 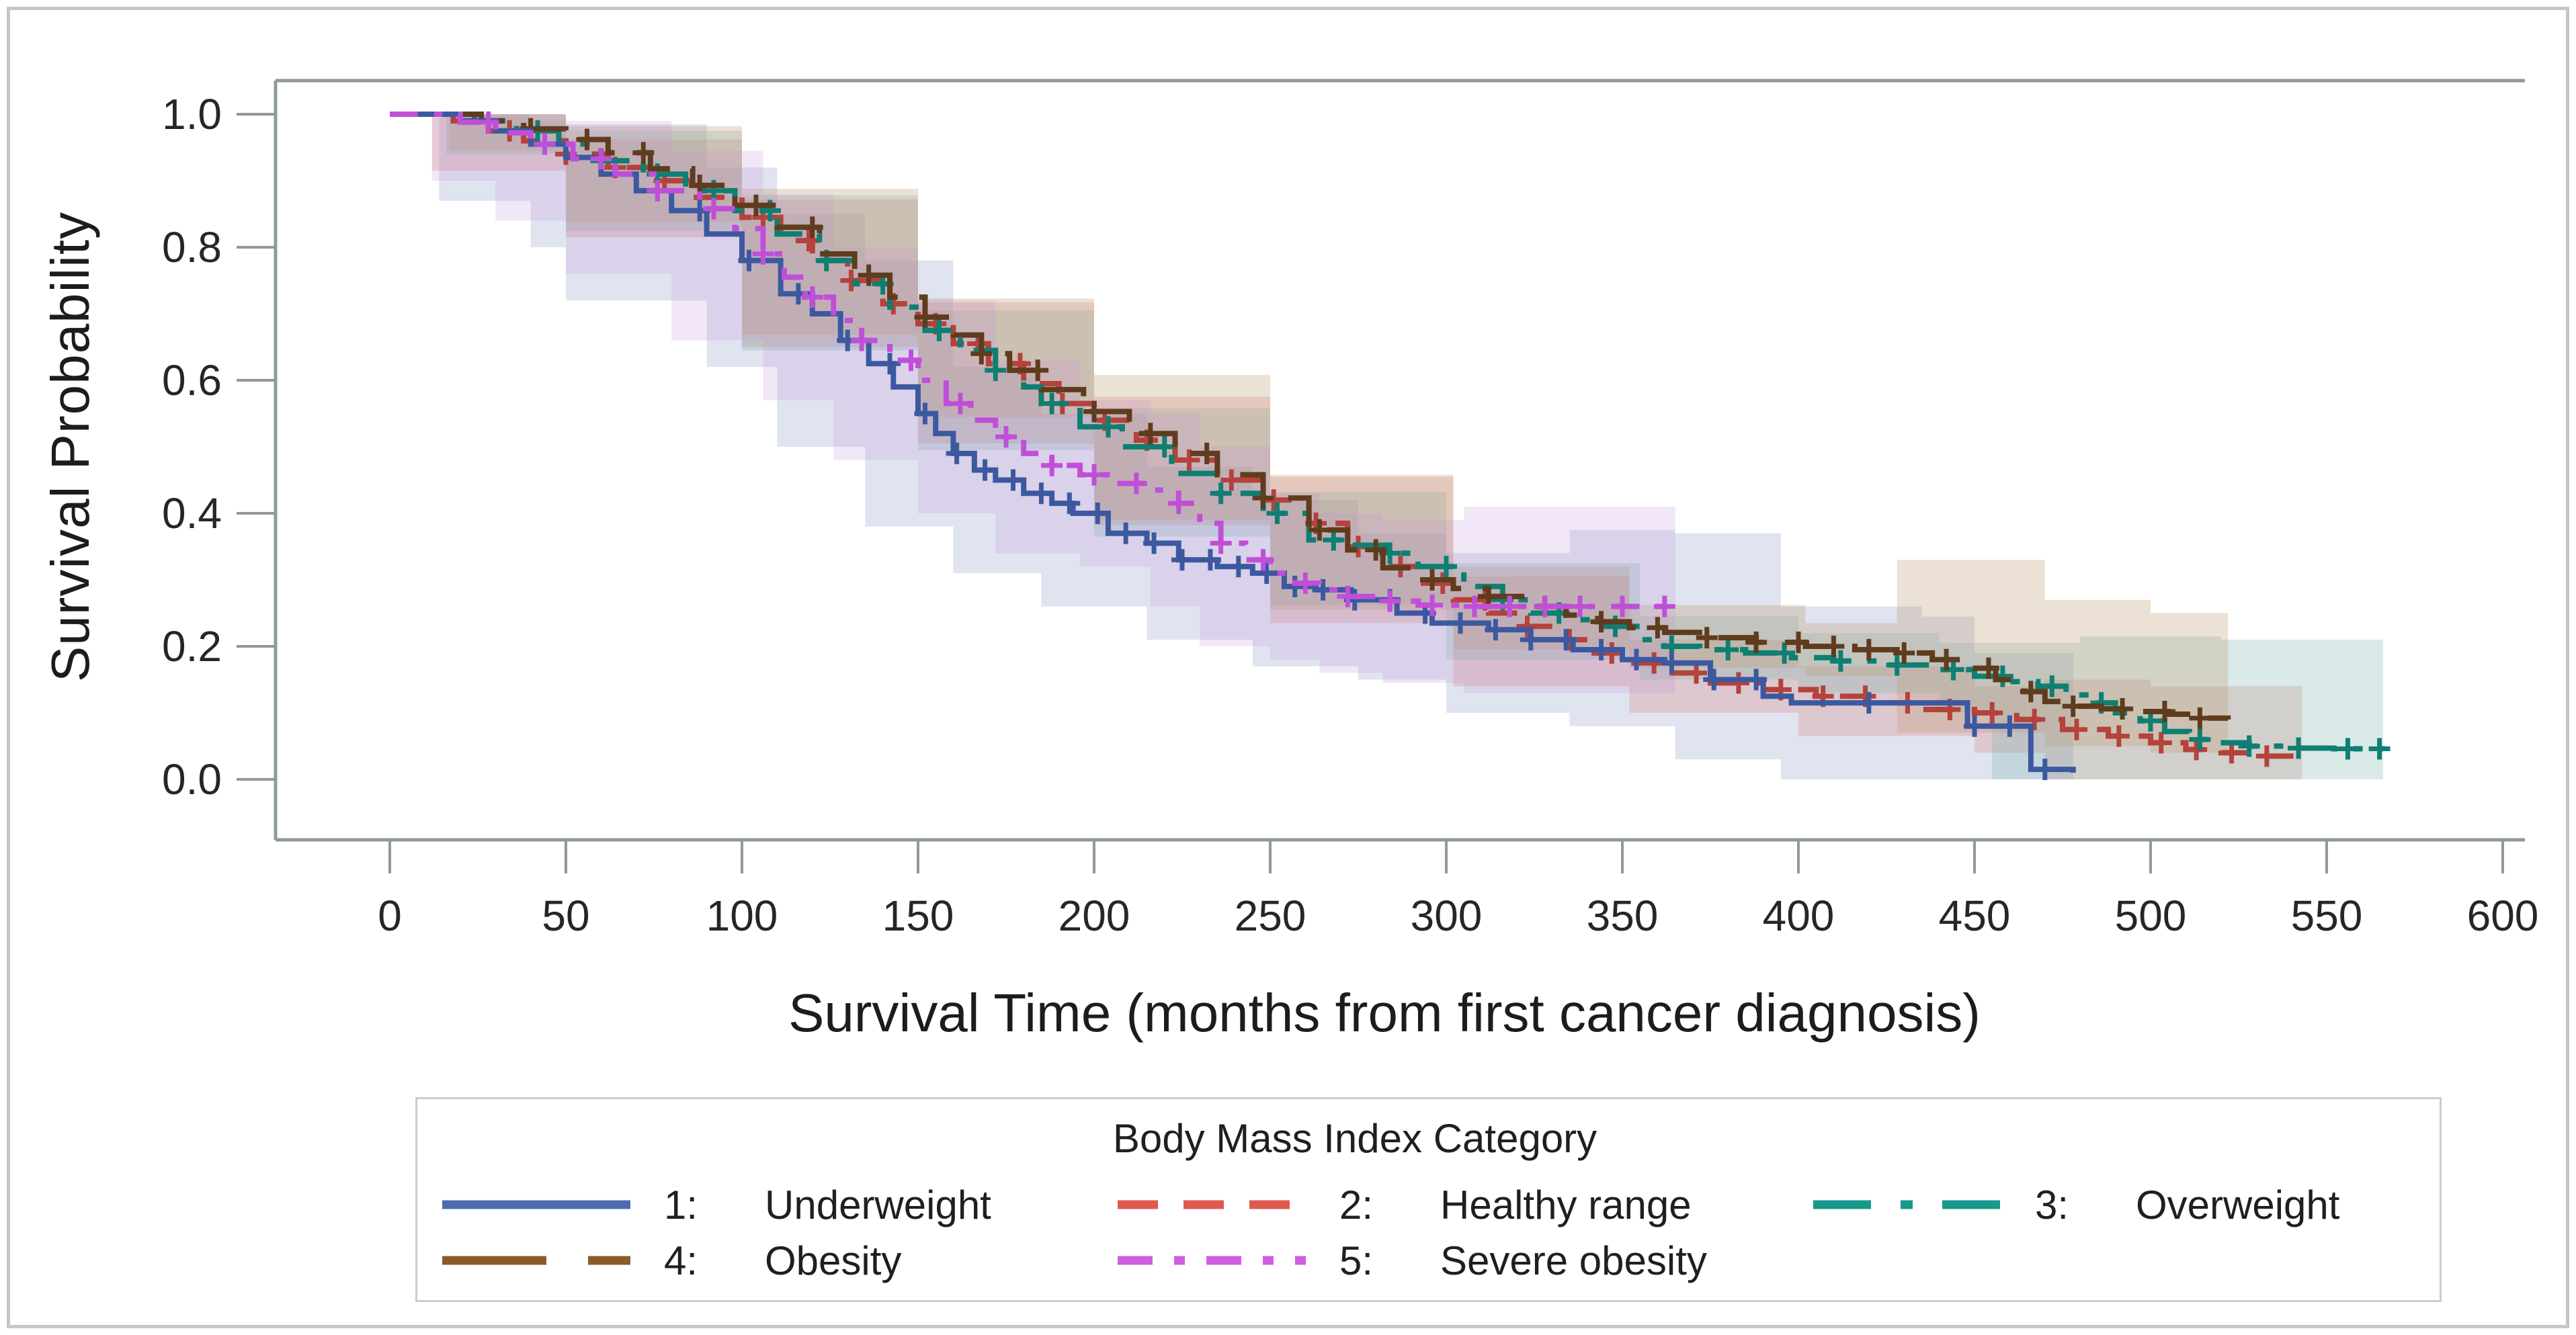 What do you see at coordinates (192, 114) in the screenshot?
I see `y-tick-label: 1.0` at bounding box center [192, 114].